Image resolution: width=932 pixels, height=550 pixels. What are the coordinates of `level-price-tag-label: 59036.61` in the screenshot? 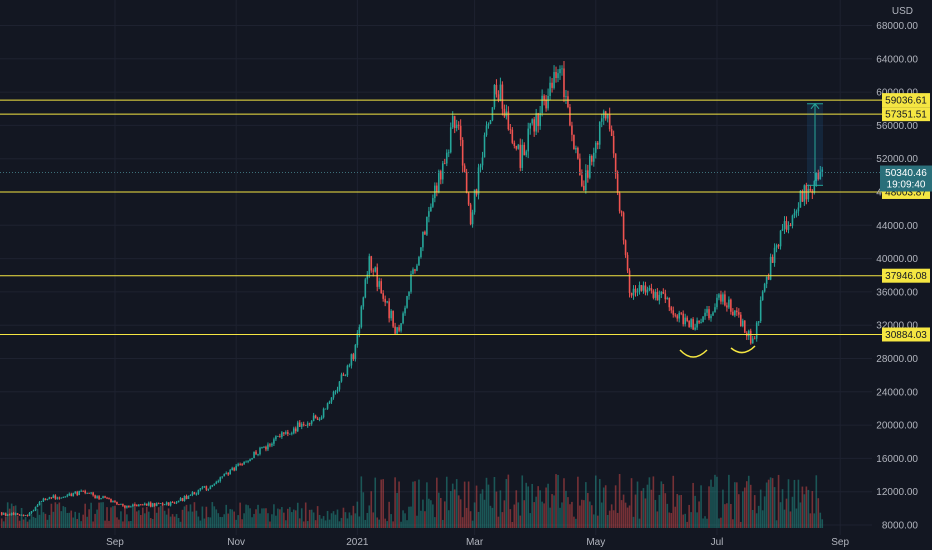 It's located at (906, 101).